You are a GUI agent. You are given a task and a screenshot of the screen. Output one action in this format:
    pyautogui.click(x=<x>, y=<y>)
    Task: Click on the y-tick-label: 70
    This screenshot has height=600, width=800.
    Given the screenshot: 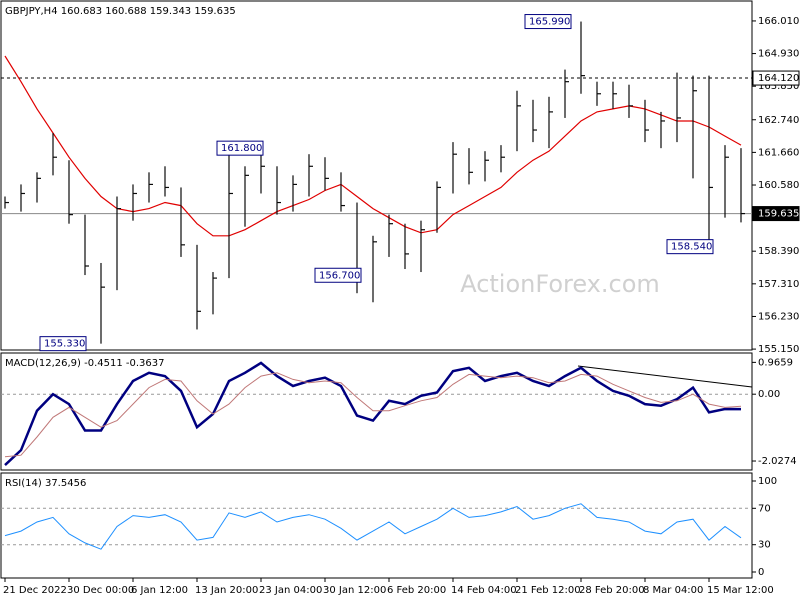 What is the action you would take?
    pyautogui.click(x=764, y=508)
    